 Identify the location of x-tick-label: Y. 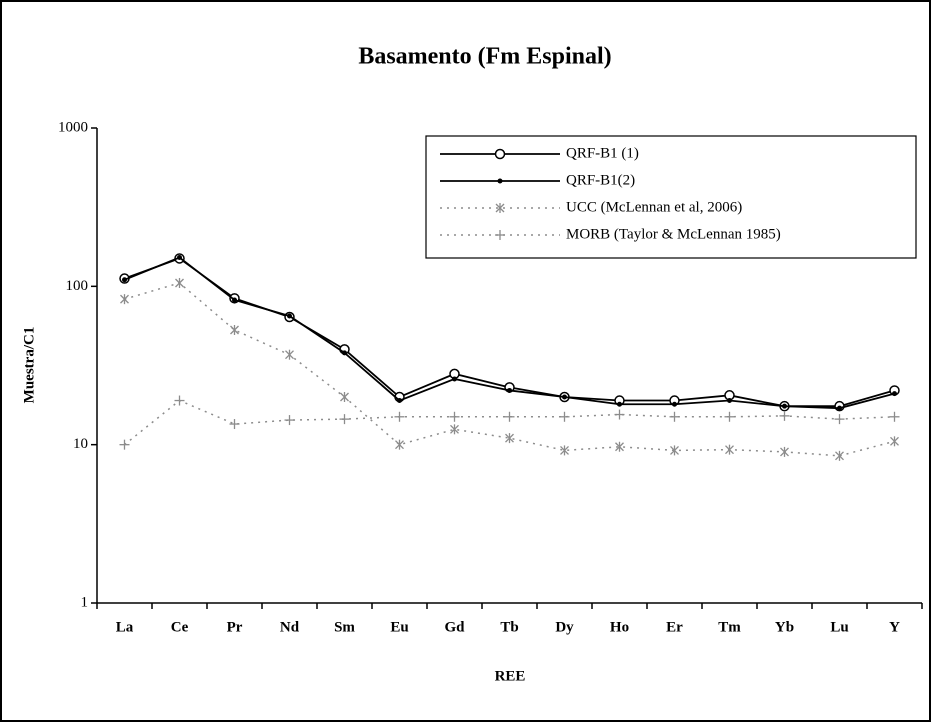
(894, 627).